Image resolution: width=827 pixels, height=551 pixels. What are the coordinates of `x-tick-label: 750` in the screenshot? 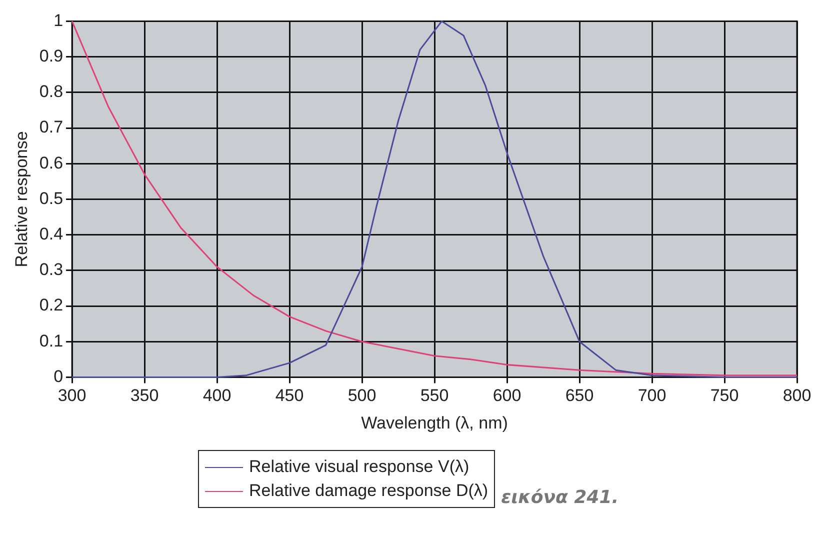 It's located at (724, 396).